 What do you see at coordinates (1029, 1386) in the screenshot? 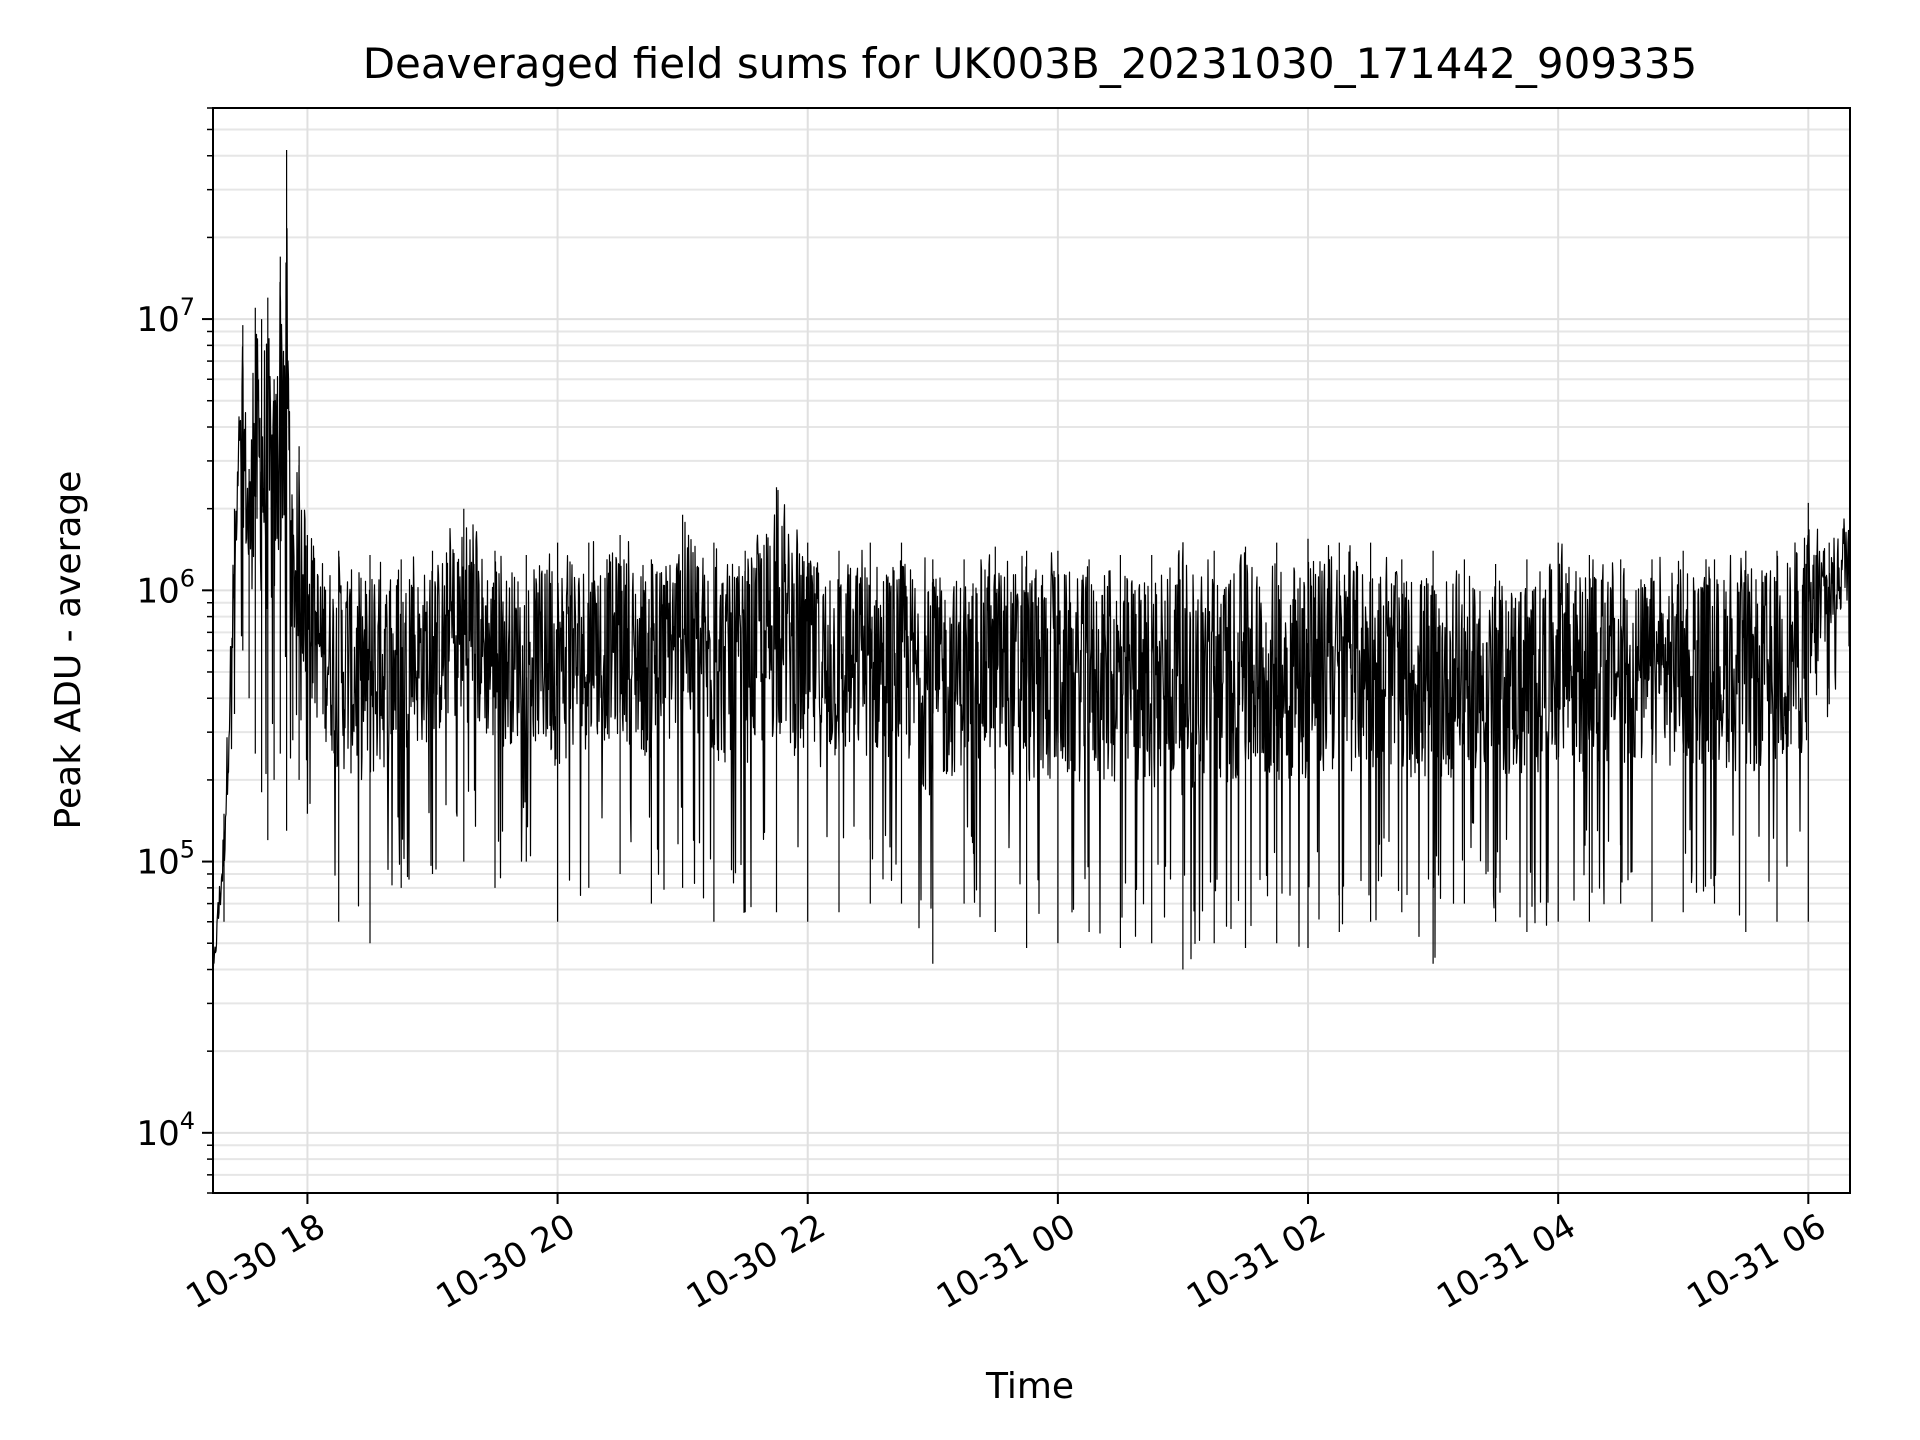
I see `x-axis-label: Time` at bounding box center [1029, 1386].